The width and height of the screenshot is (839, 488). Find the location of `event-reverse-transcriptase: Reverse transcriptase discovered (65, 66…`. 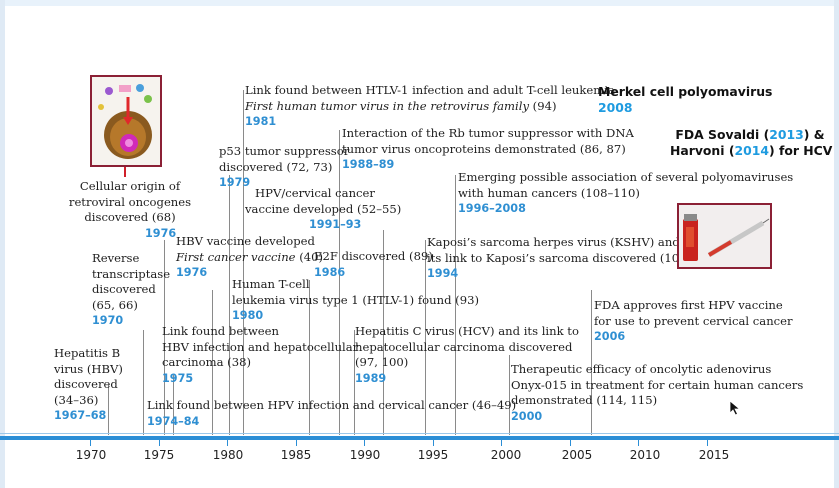

event-reverse-transcriptase: Reverse transcriptase discovered (65, 66… is located at coordinates (131, 289).